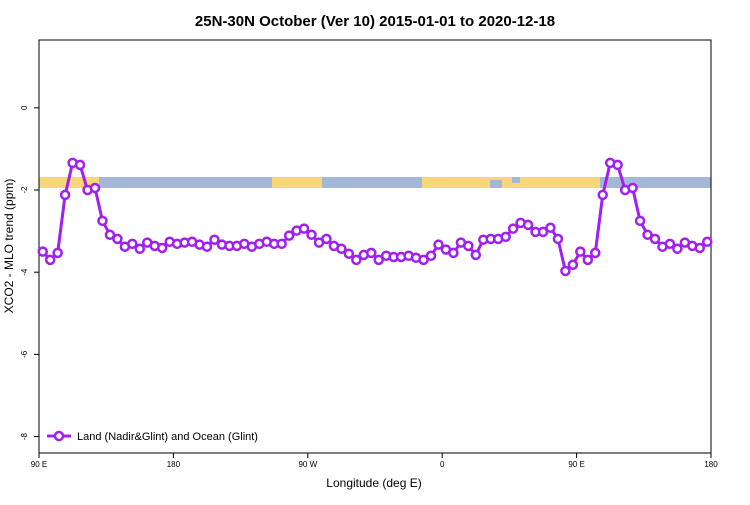 The height and width of the screenshot is (505, 750). Describe the element at coordinates (375, 182) in the screenshot. I see `land-ocean-strip` at that location.